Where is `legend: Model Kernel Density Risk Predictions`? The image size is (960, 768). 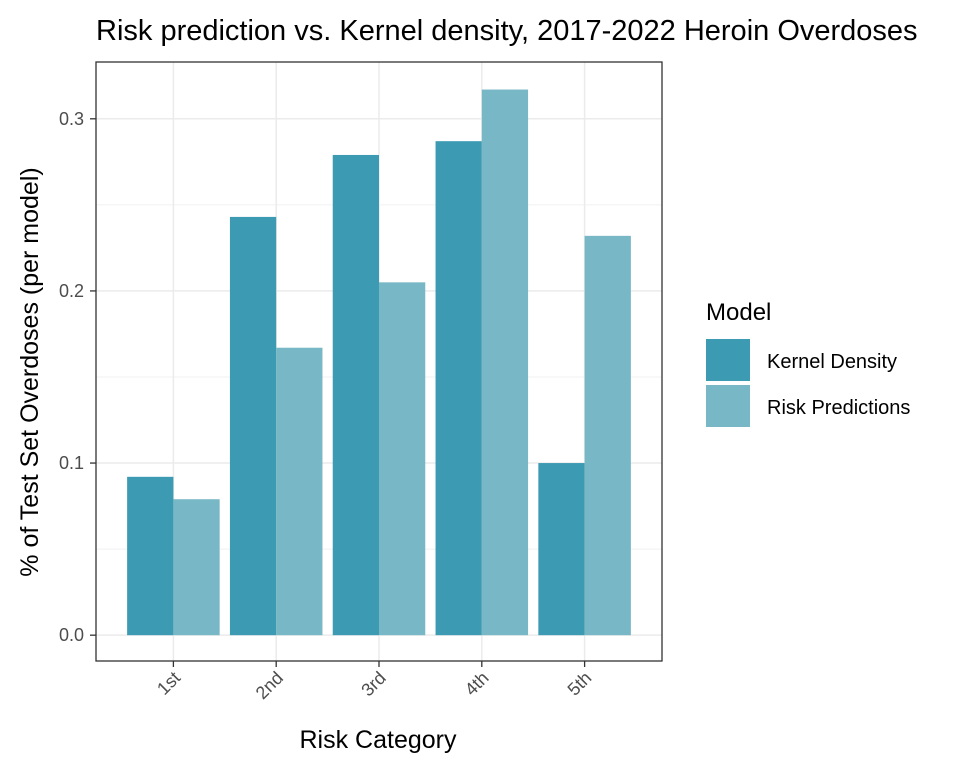
legend: Model Kernel Density Risk Predictions is located at coordinates (808, 363).